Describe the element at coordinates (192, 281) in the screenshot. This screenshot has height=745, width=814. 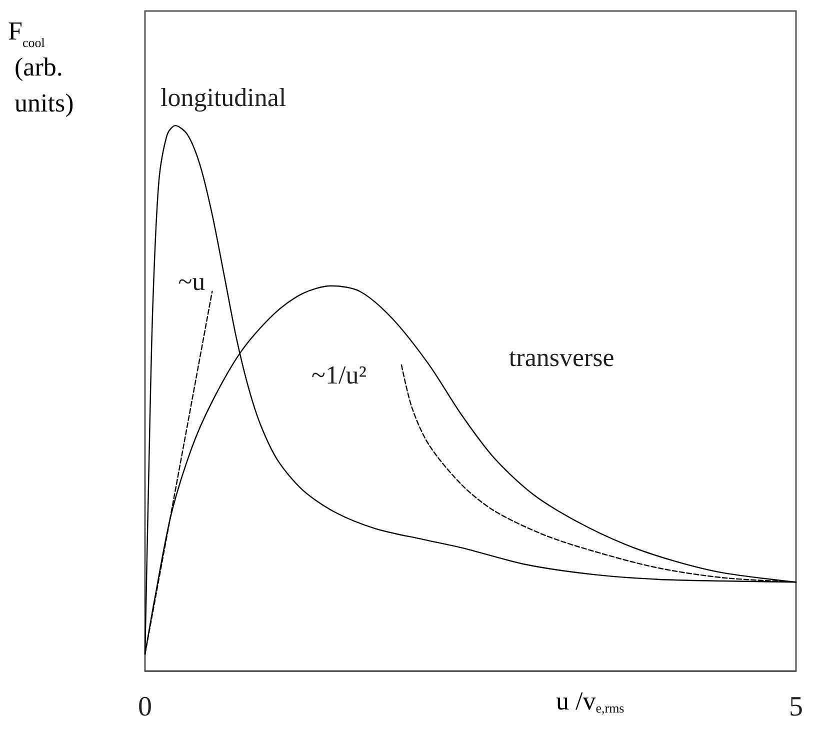
I see `series-label: ~u` at that location.